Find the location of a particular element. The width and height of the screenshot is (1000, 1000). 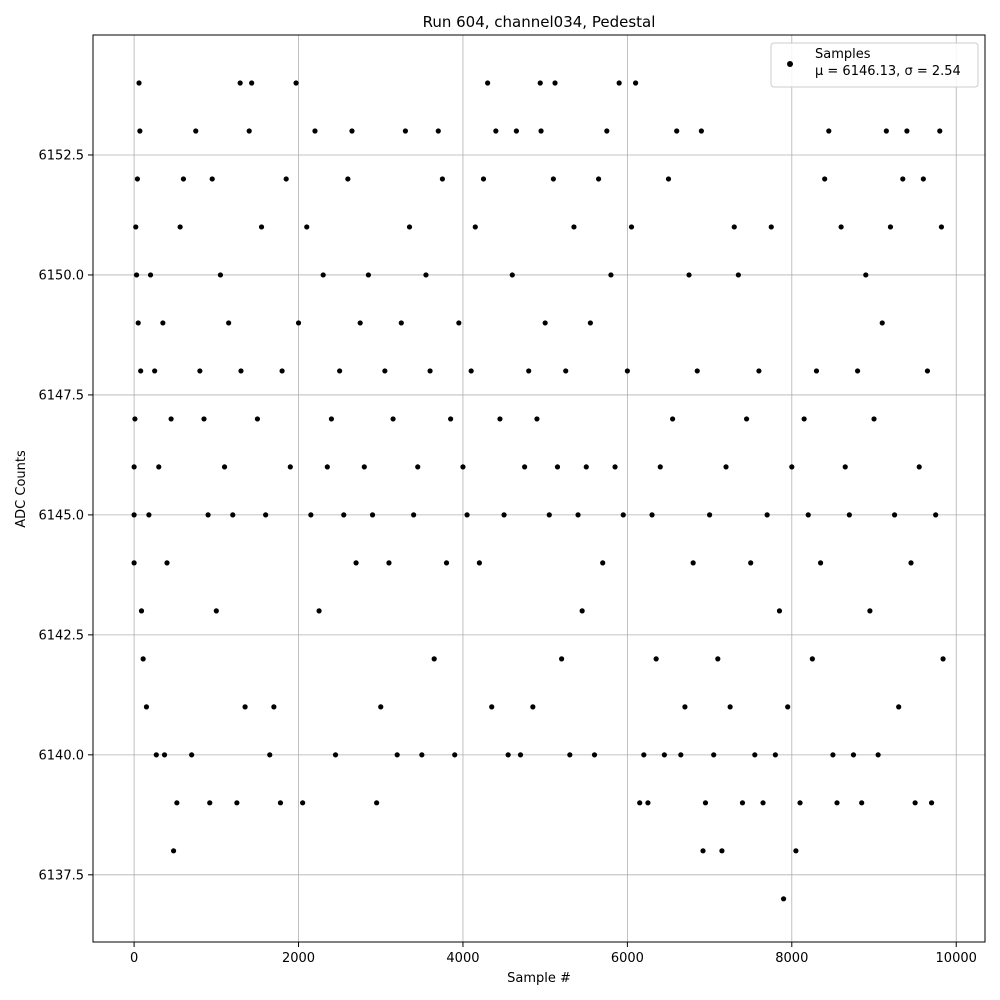

y-tick-label: 6145.0 is located at coordinates (62, 515).